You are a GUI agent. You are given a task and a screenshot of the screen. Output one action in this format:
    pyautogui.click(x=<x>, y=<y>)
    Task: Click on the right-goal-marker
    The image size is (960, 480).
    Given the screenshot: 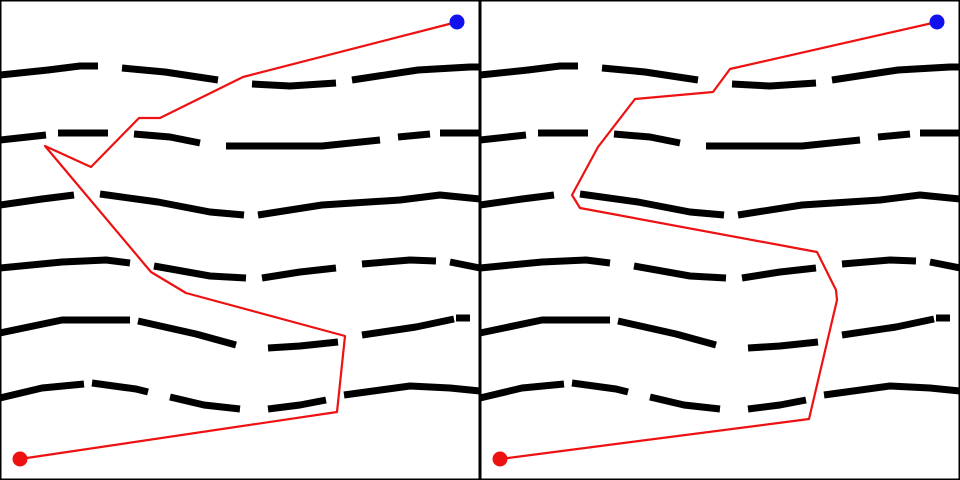 What is the action you would take?
    pyautogui.click(x=937, y=22)
    